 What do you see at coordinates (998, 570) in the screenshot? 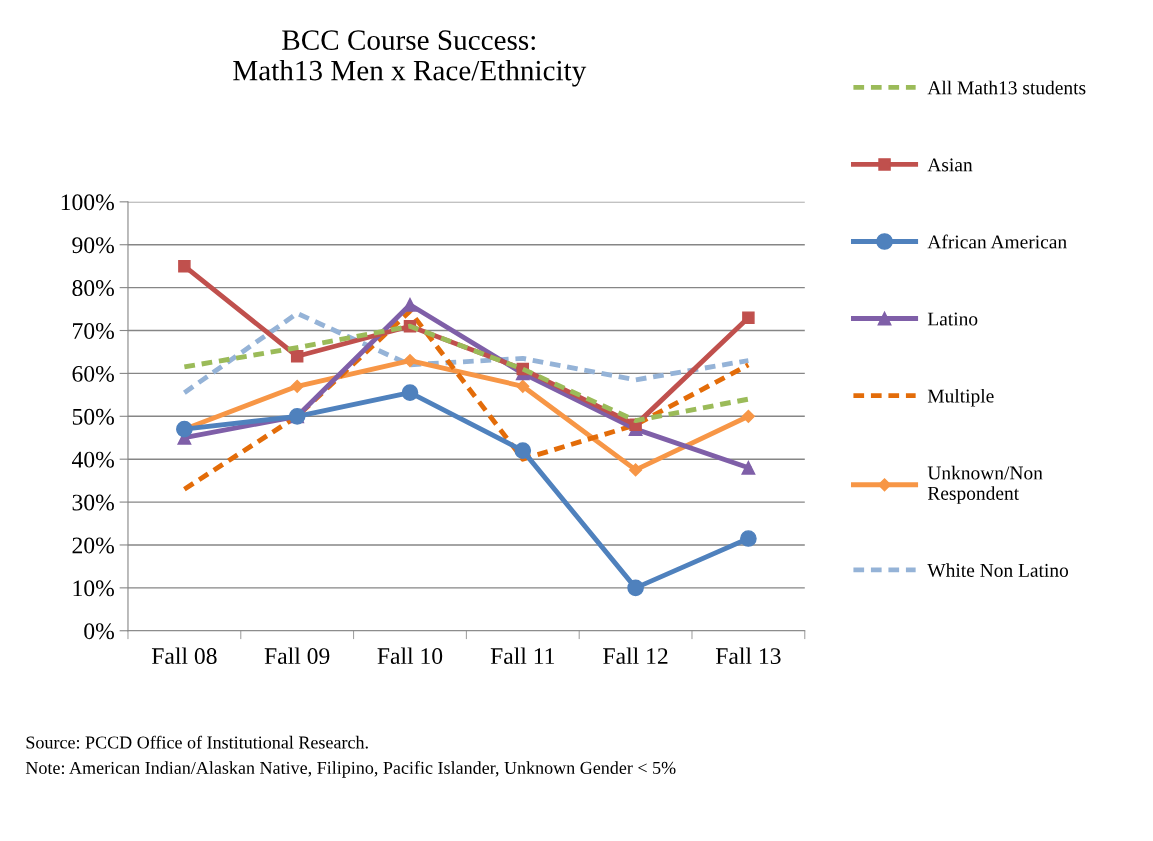
I see `legend-label: White Non Latino` at bounding box center [998, 570].